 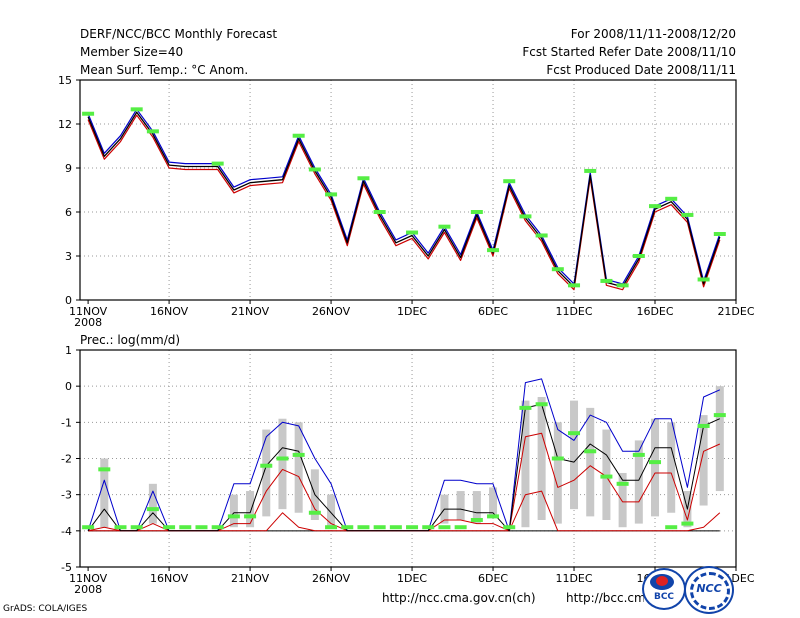 I want to click on variable-label: Mean Surf. Temp.: °C Anom., so click(x=164, y=70).